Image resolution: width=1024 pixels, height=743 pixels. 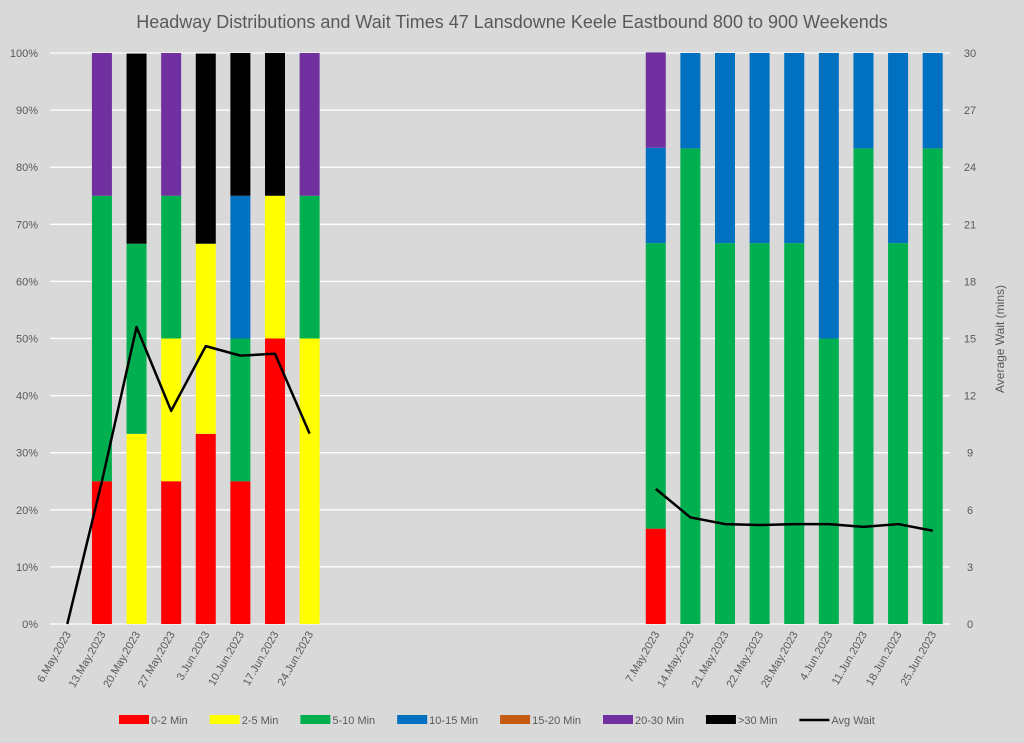 What do you see at coordinates (27, 168) in the screenshot?
I see `y-tick-label: 80%` at bounding box center [27, 168].